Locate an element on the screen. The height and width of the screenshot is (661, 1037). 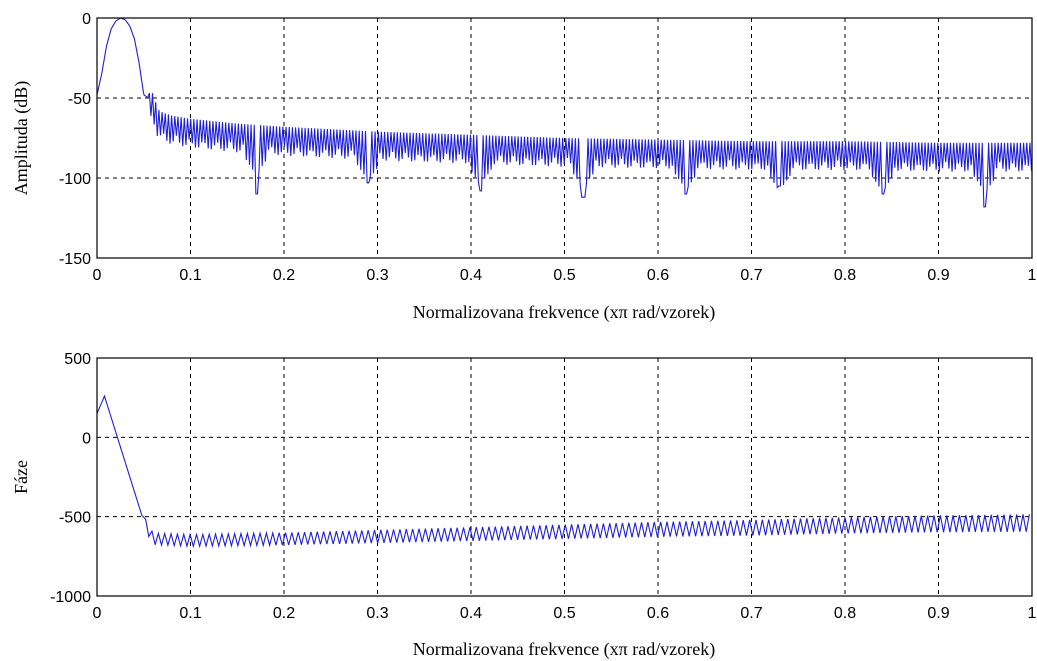
phase-xtick-label: 0.5 is located at coordinates (564, 613).